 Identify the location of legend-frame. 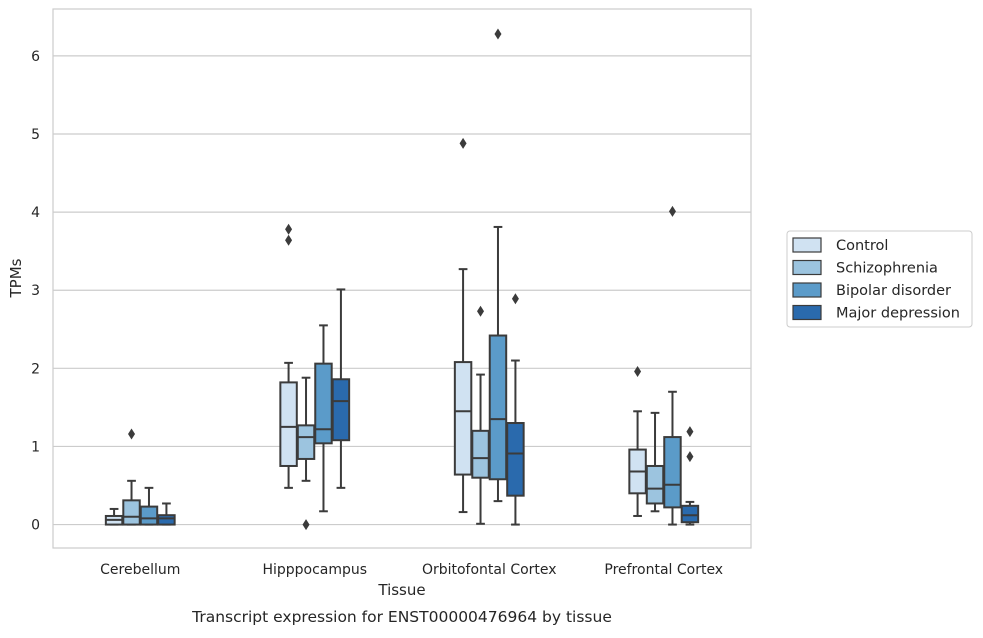
(879, 279).